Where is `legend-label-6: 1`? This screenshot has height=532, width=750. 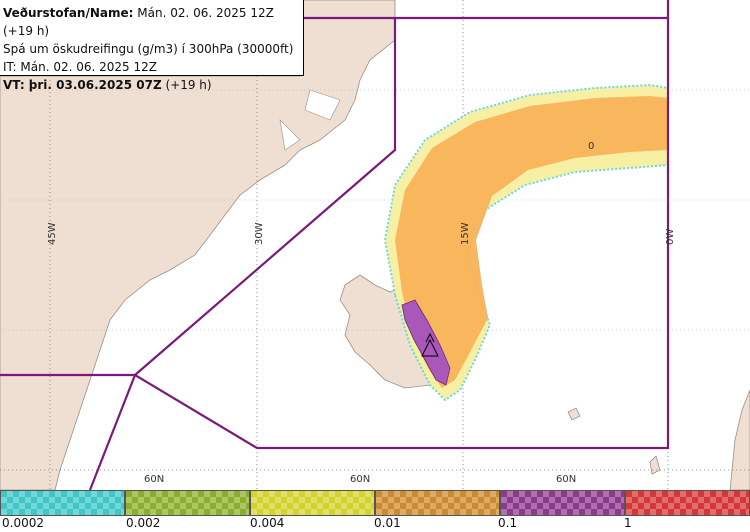 legend-label-6: 1 is located at coordinates (628, 523).